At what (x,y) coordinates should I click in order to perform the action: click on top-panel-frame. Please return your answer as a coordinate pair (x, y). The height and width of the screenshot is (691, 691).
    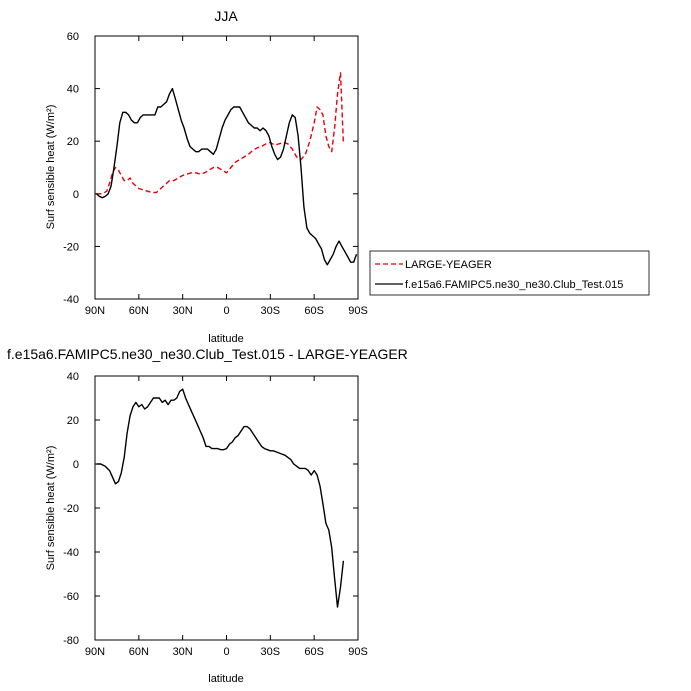
    Looking at the image, I should click on (226, 167).